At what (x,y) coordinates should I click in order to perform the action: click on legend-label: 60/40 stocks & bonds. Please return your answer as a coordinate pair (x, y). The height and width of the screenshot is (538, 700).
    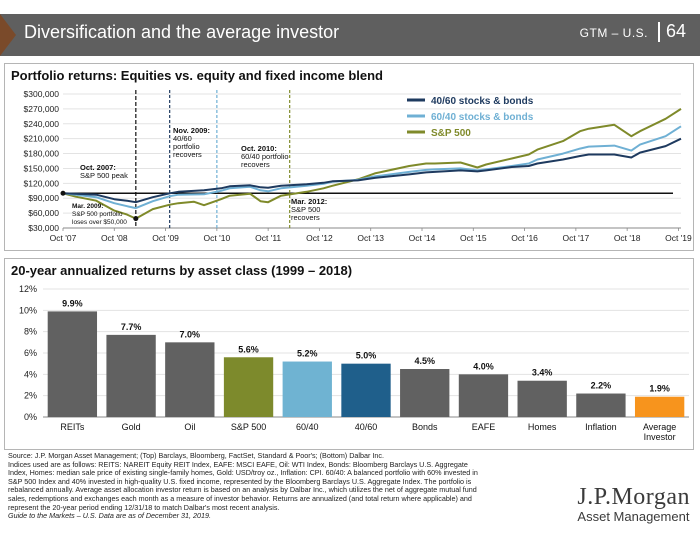
    Looking at the image, I should click on (482, 117).